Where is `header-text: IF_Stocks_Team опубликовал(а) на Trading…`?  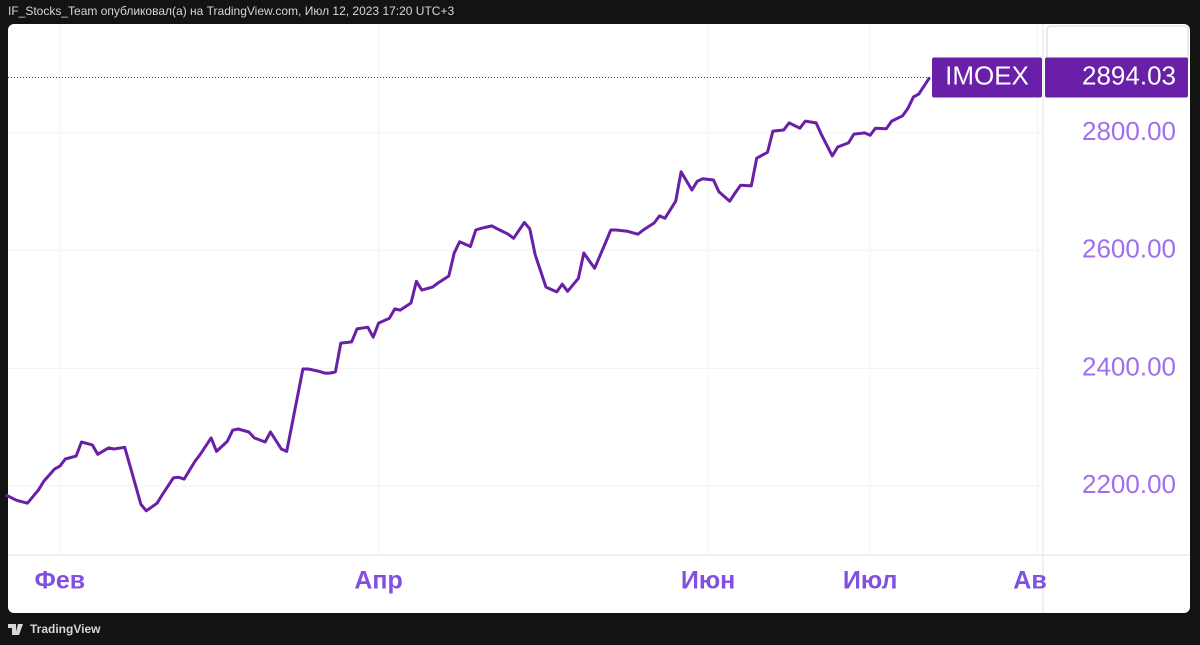 header-text: IF_Stocks_Team опубликовал(а) на Trading… is located at coordinates (231, 11).